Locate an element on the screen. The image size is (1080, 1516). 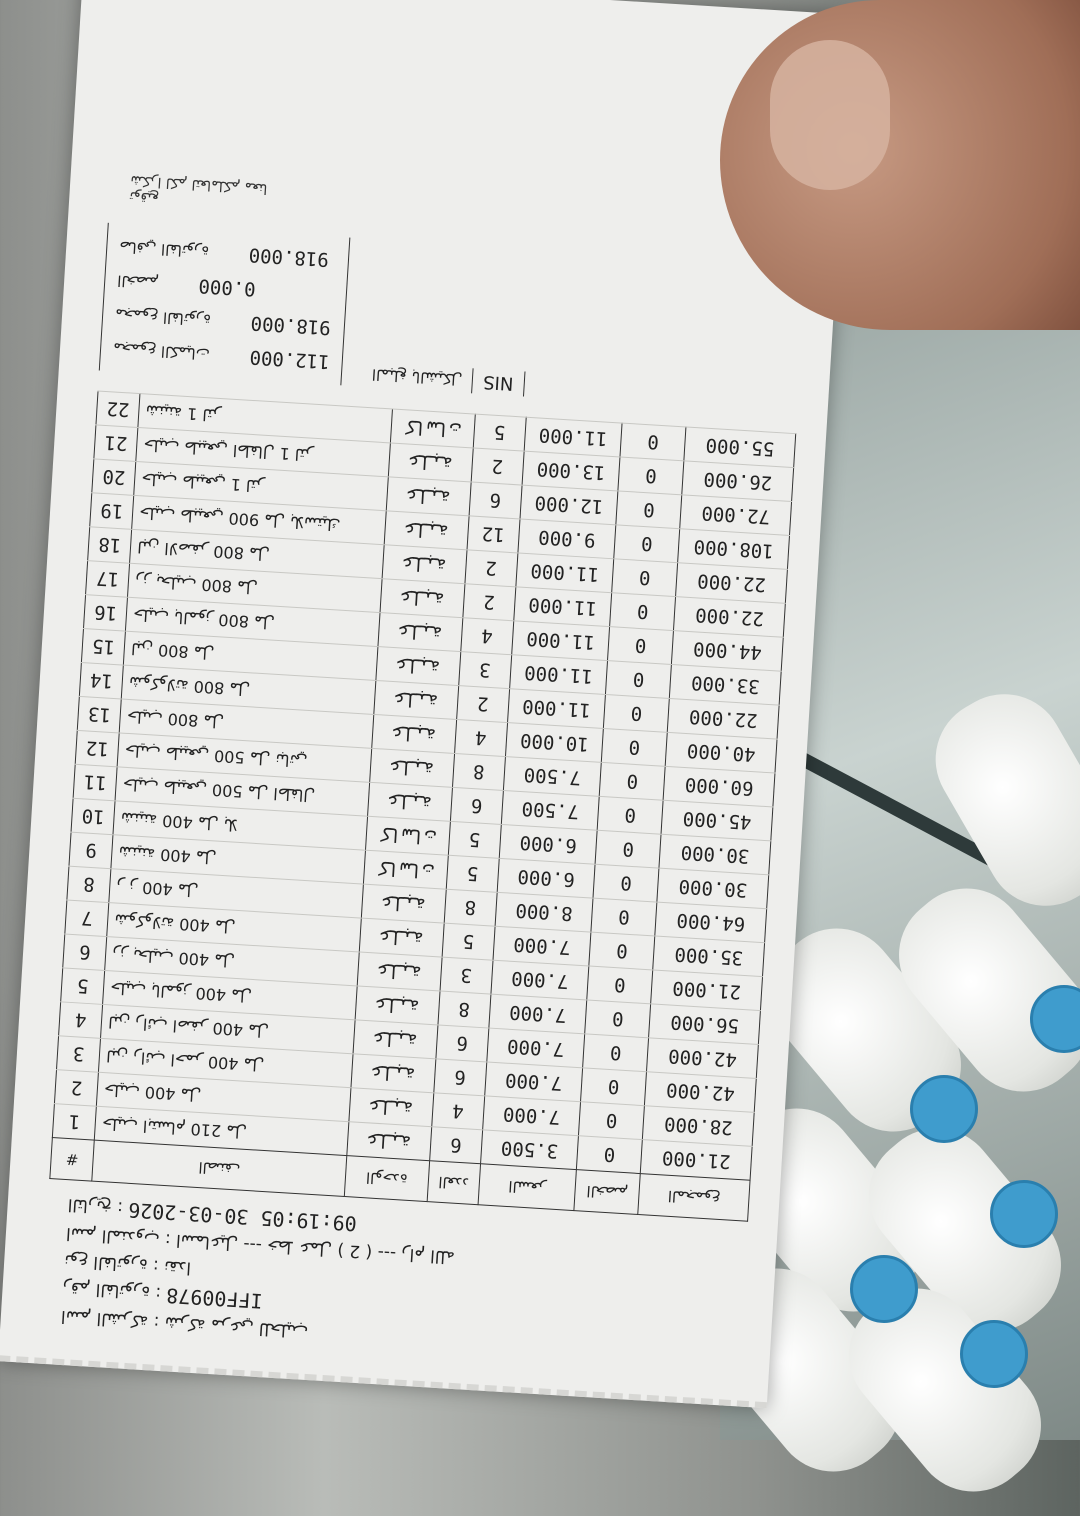
currency-label: المبلغ بالشيكل is located at coordinates (417, 377).